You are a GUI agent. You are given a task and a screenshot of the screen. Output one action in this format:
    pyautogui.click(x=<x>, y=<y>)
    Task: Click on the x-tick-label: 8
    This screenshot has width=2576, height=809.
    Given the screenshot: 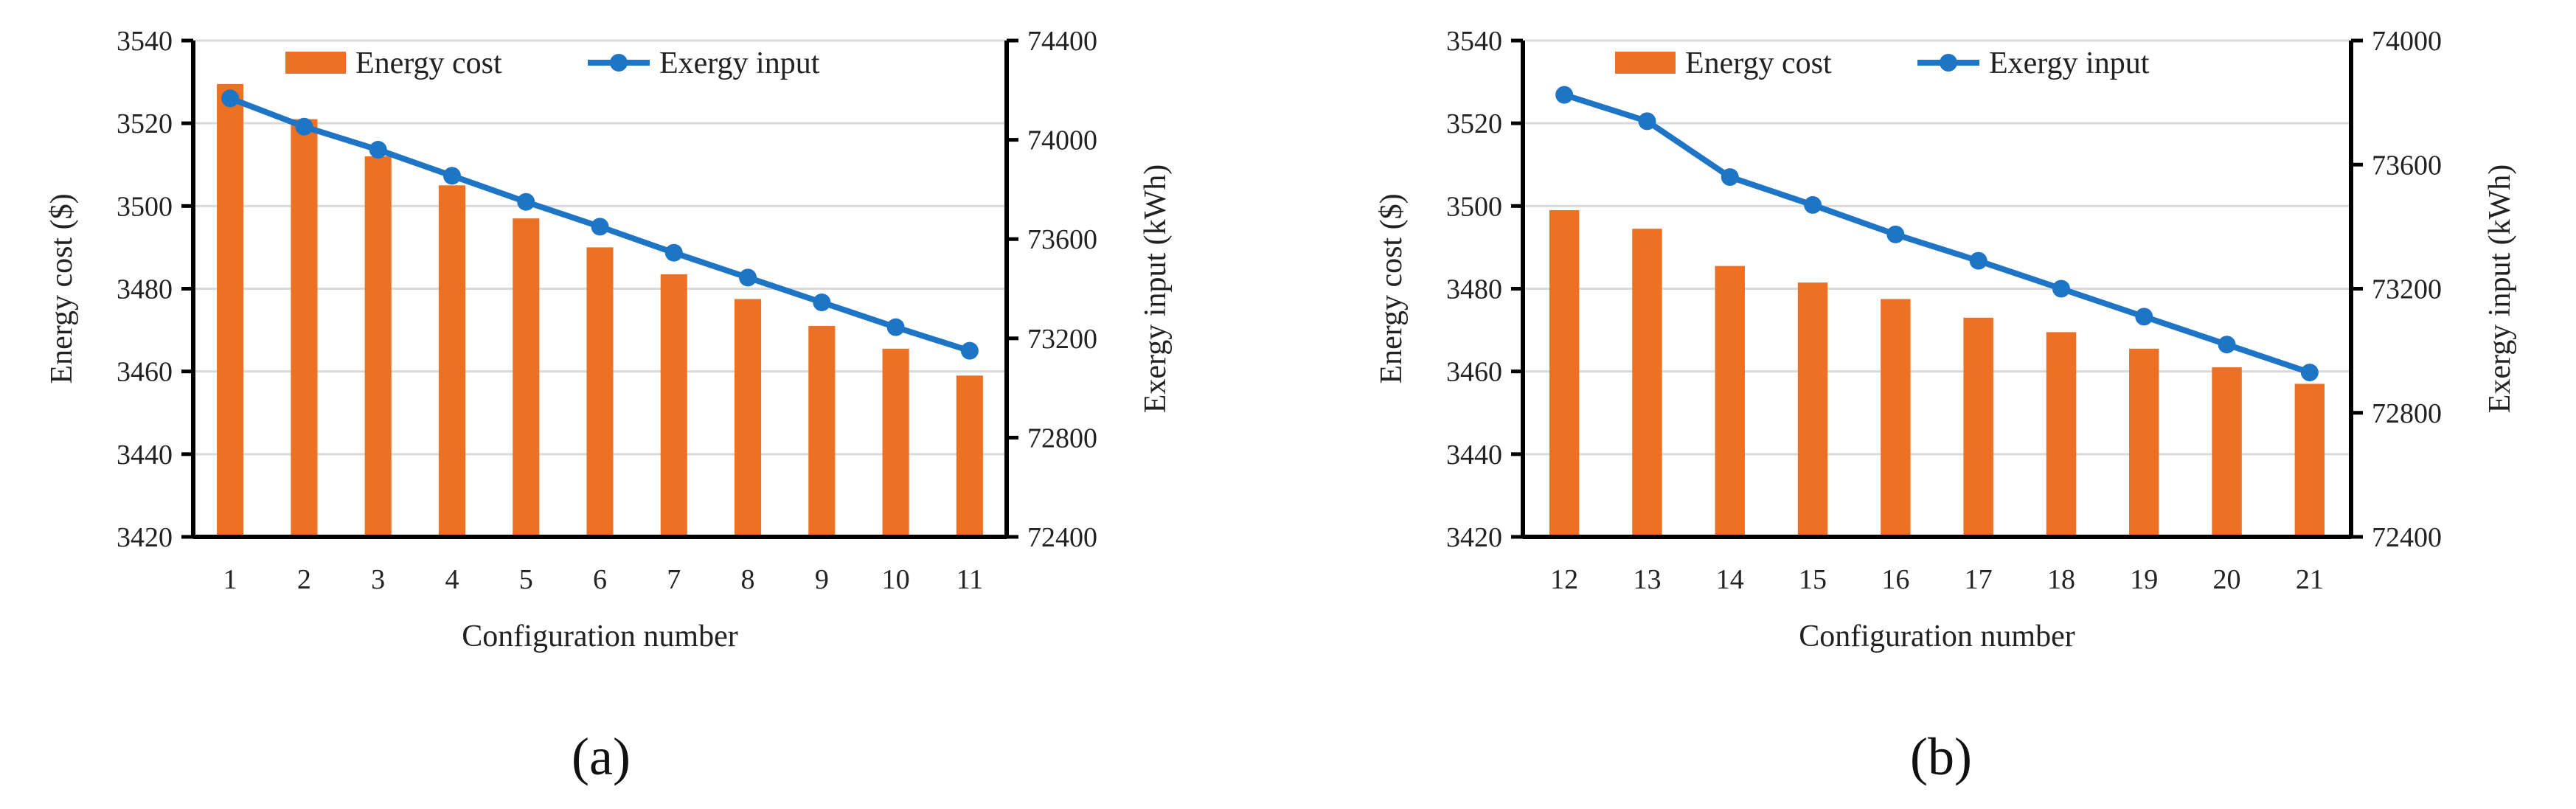 What is the action you would take?
    pyautogui.click(x=748, y=579)
    